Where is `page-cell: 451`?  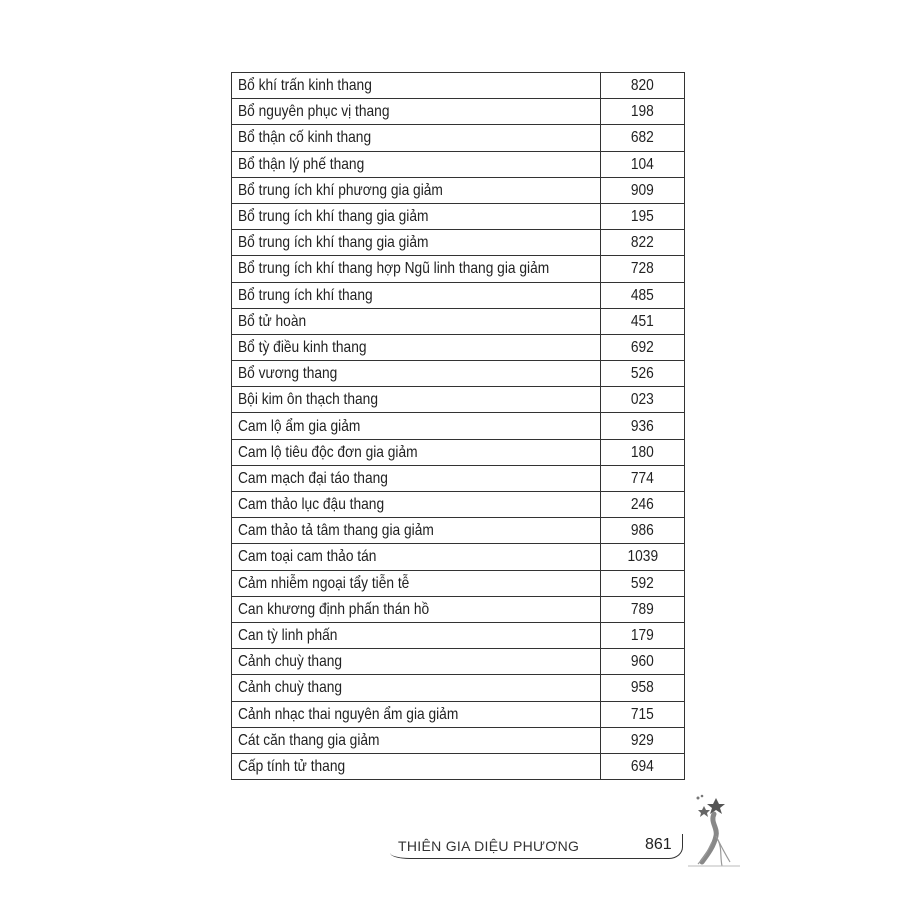
page-cell: 451 is located at coordinates (642, 321).